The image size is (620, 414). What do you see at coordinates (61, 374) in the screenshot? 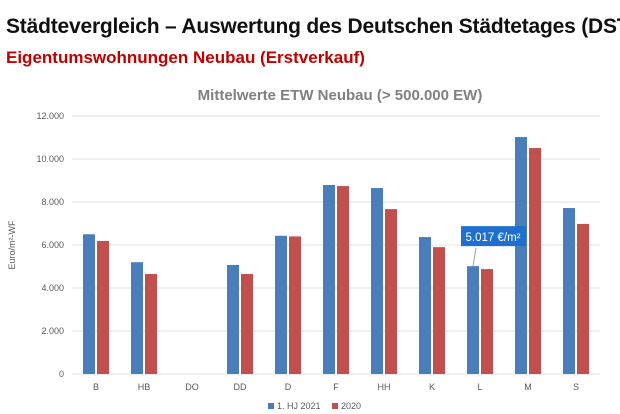
I see `y-tick-label: 0` at bounding box center [61, 374].